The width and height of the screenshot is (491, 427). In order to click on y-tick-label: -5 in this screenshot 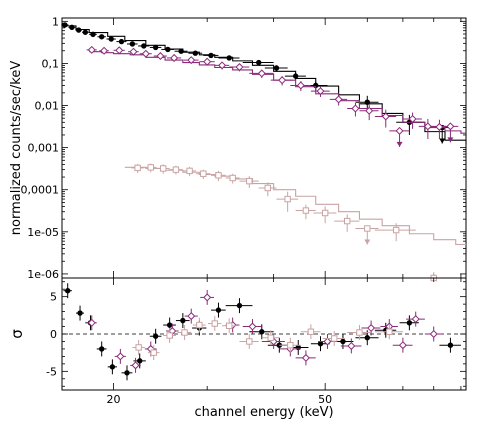, I will do `click(51, 371)`.